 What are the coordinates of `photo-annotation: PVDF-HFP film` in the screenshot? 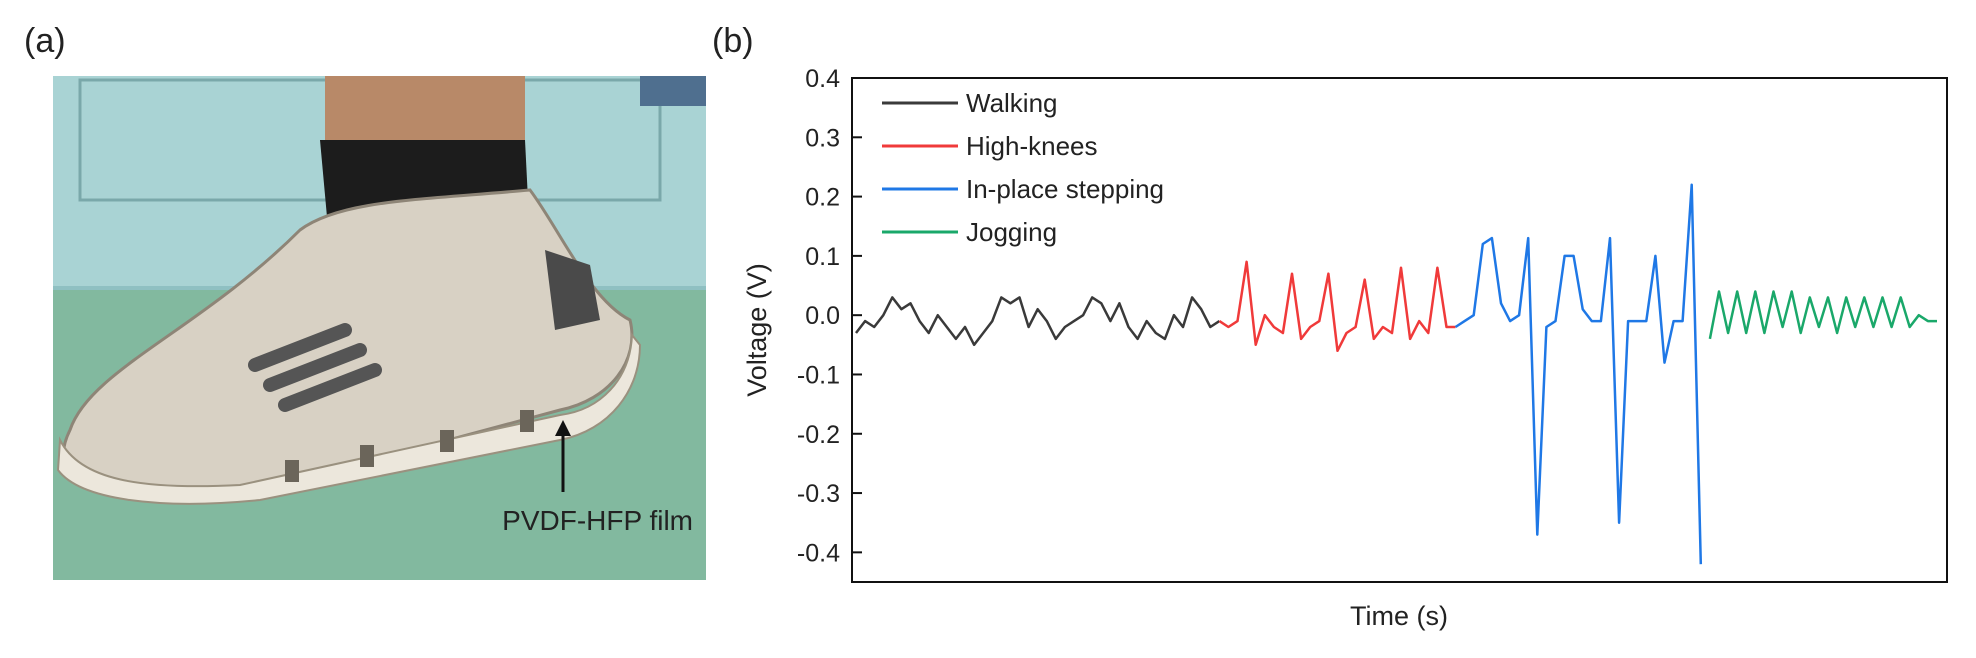 It's located at (597, 520).